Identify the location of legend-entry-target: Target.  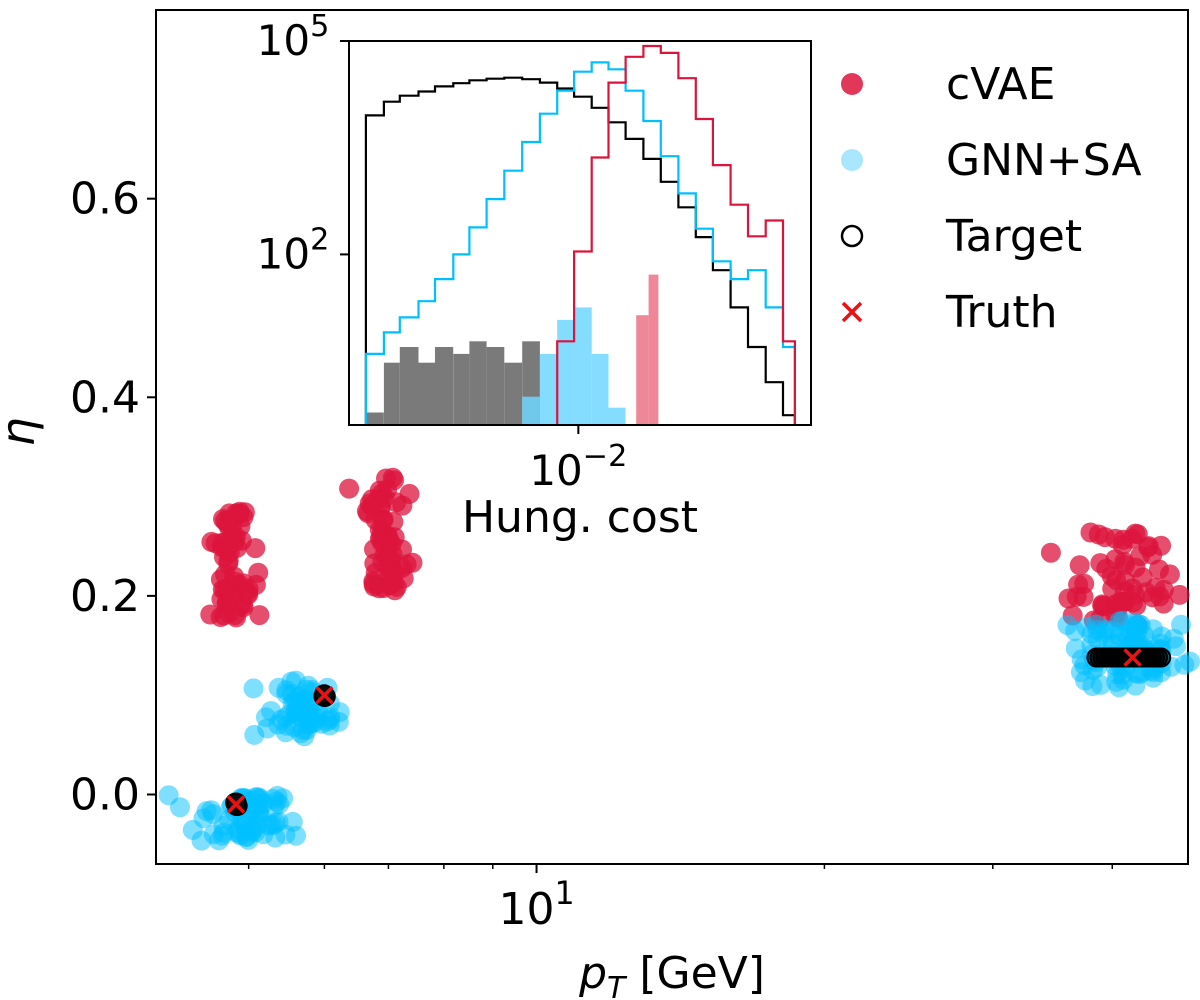
(961, 236).